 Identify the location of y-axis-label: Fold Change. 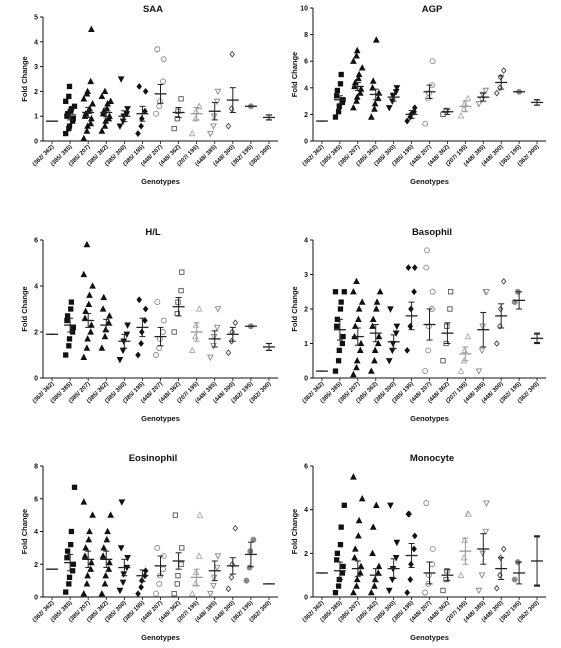
(294, 531).